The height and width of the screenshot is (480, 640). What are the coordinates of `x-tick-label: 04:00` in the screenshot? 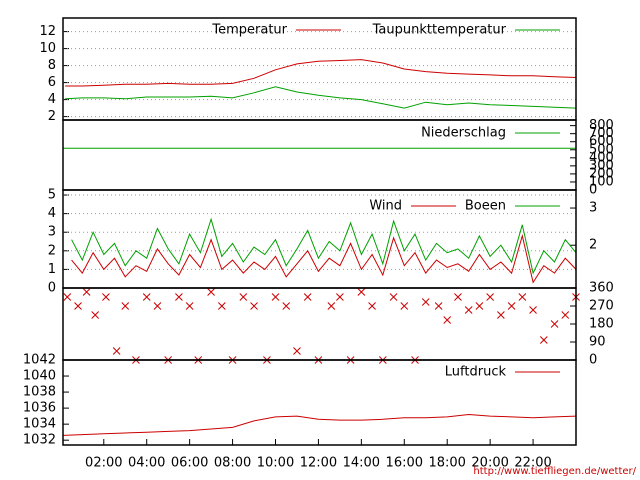 It's located at (146, 463).